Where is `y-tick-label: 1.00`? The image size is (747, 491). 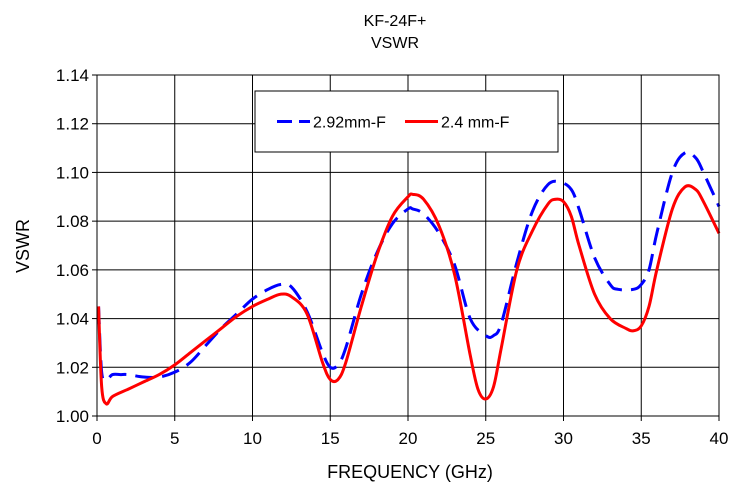
y-tick-label: 1.00 is located at coordinates (72, 416).